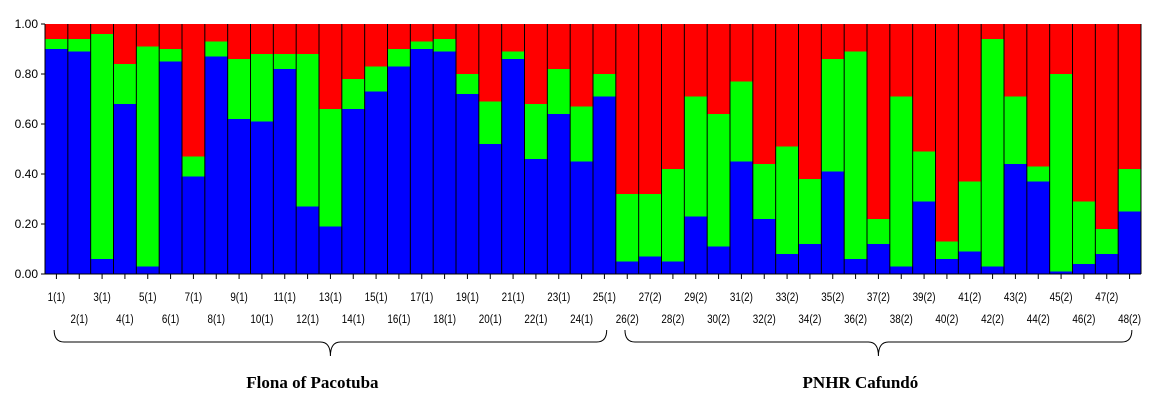 This screenshot has height=393, width=1151. I want to click on x-tick-label: 43(2), so click(1015, 297).